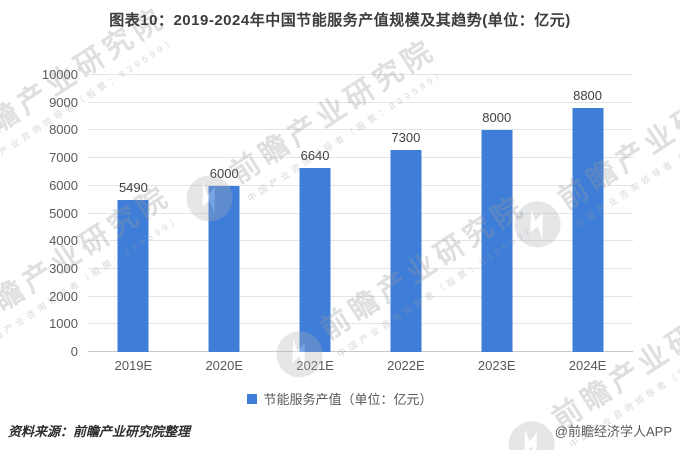 Image resolution: width=680 pixels, height=450 pixels. What do you see at coordinates (63, 268) in the screenshot?
I see `y-tick-label: 3000` at bounding box center [63, 268].